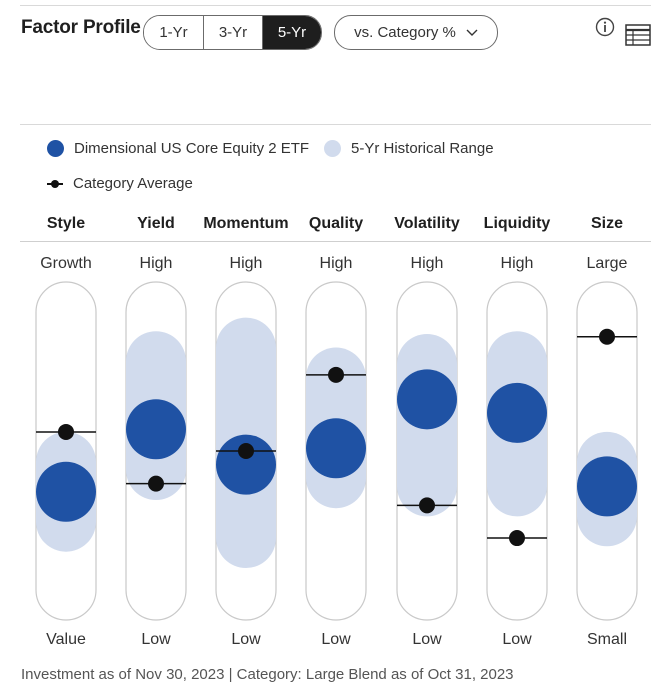  What do you see at coordinates (607, 263) in the screenshot?
I see `high-label-size: Large` at bounding box center [607, 263].